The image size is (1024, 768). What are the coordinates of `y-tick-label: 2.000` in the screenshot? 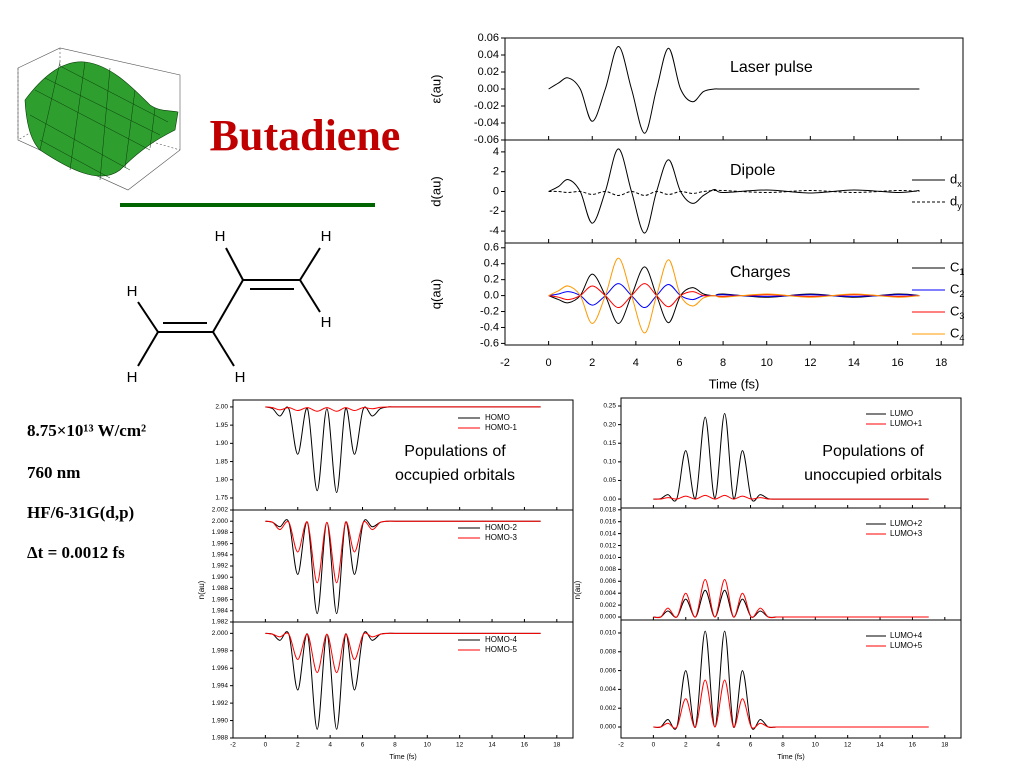 It's located at (220, 633).